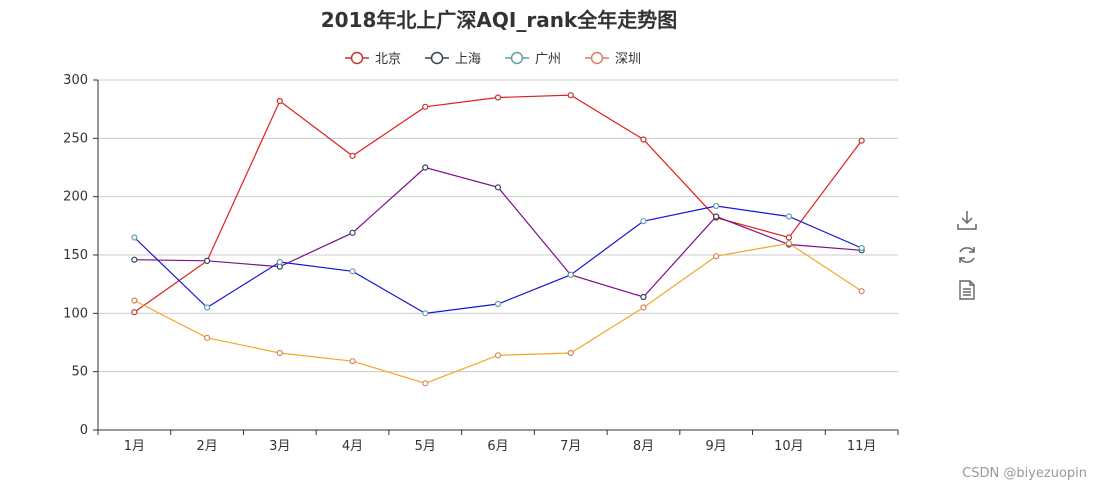 This screenshot has height=491, width=1102. What do you see at coordinates (570, 446) in the screenshot?
I see `x-tick-label: 7月` at bounding box center [570, 446].